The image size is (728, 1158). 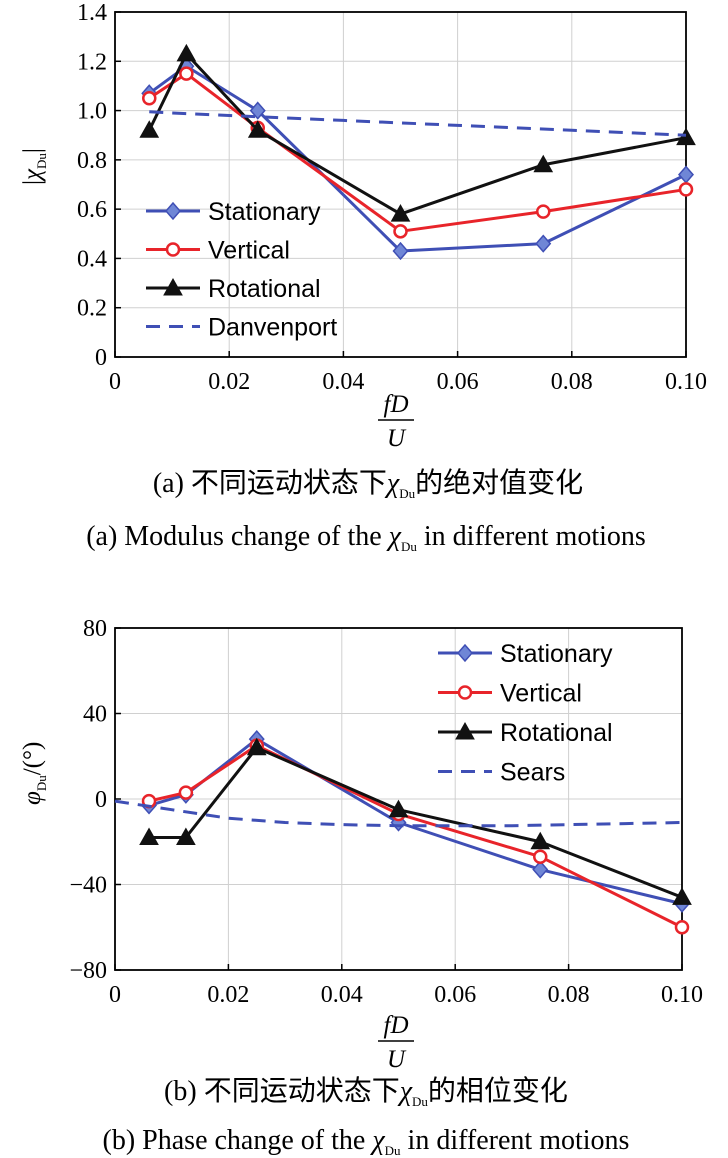 I want to click on panel-a-y-tick-label: 1.4, so click(x=92, y=13).